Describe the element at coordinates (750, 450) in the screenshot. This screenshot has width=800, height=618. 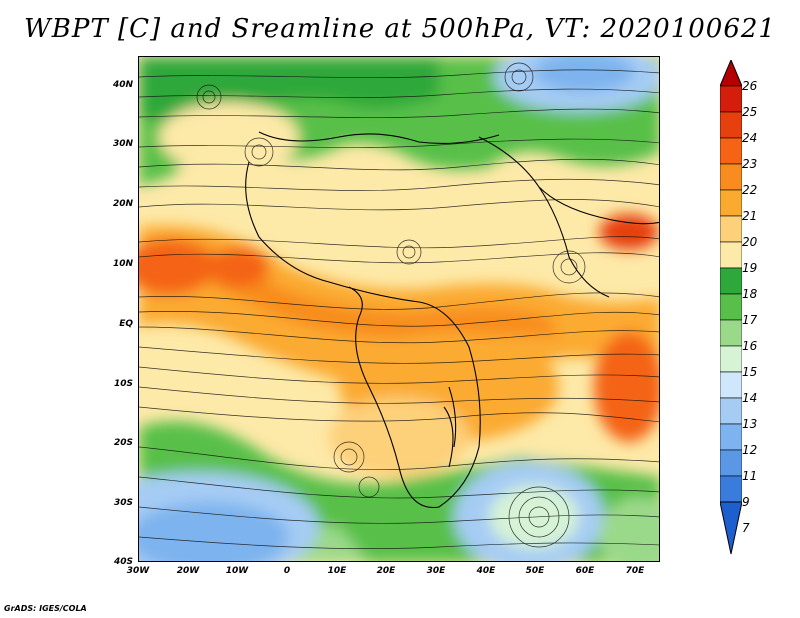
I see `colorbar-label-12: 12` at that location.